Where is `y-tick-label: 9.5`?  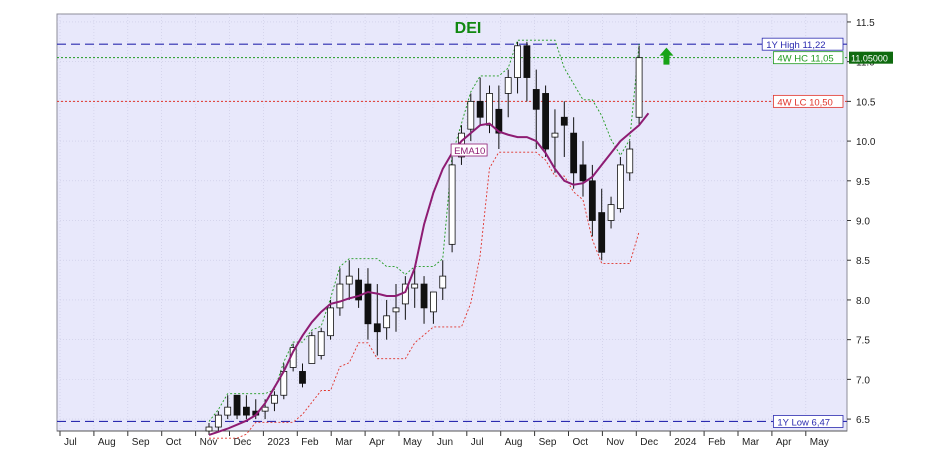
y-tick-label: 9.5 is located at coordinates (863, 182).